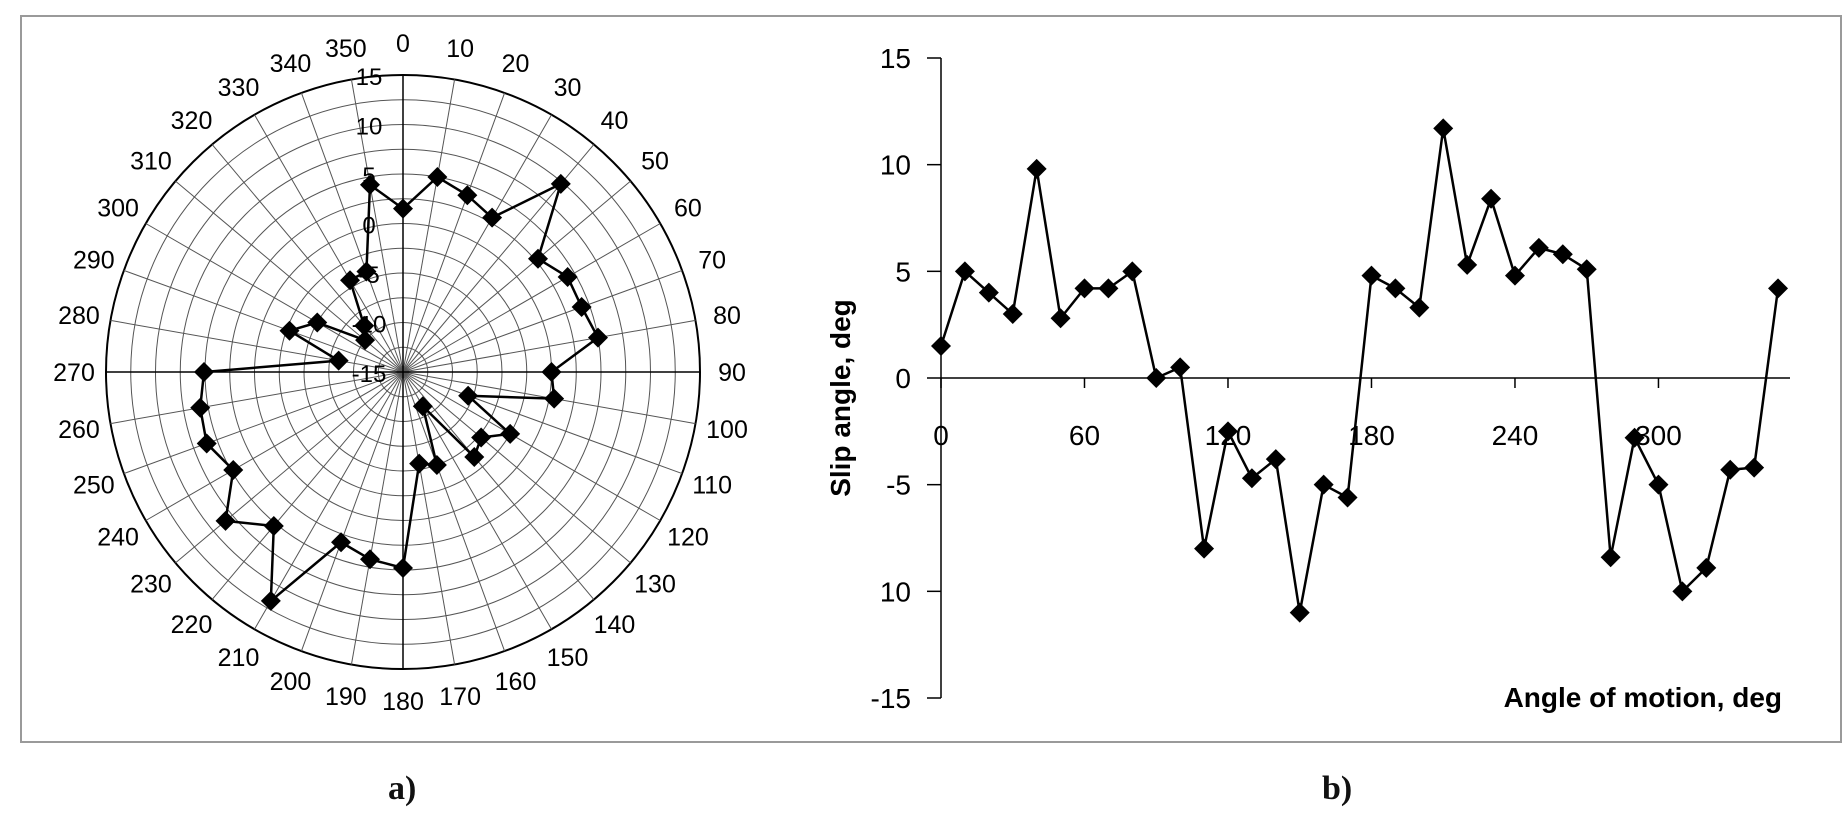 This screenshot has width=1844, height=817. I want to click on polar-series-line, so click(399, 389).